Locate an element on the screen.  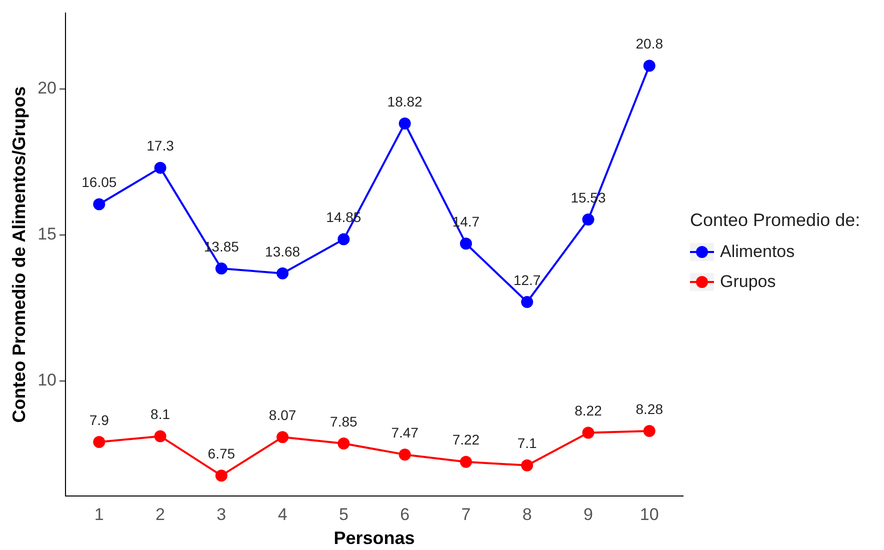
x-tick-label: 5 is located at coordinates (343, 514).